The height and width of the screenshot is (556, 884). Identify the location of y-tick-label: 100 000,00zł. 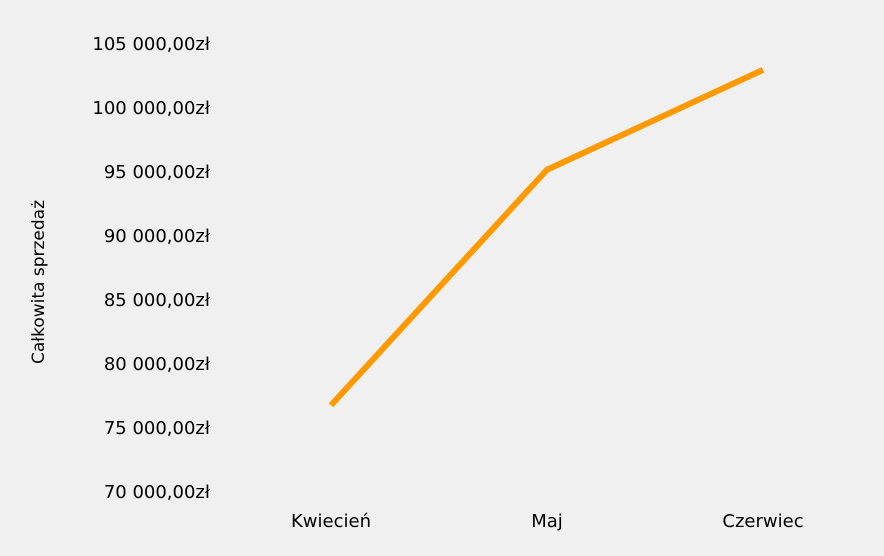
(151, 108).